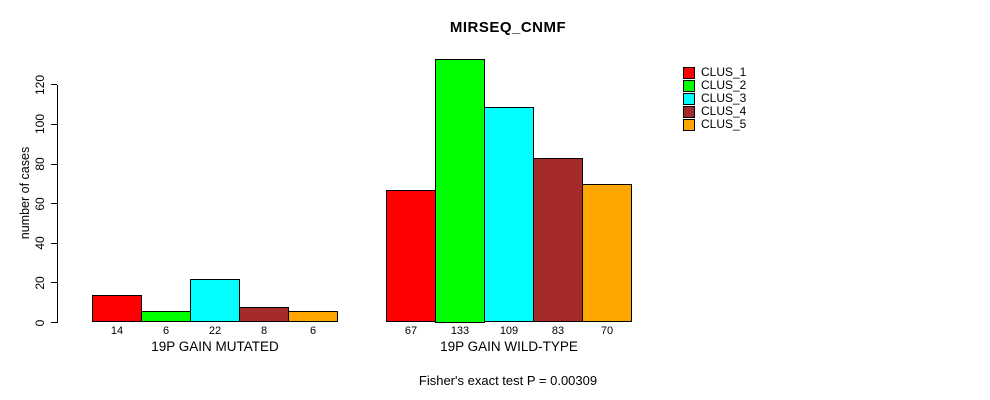  Describe the element at coordinates (558, 240) in the screenshot. I see `bar-clus_4-group2` at that location.